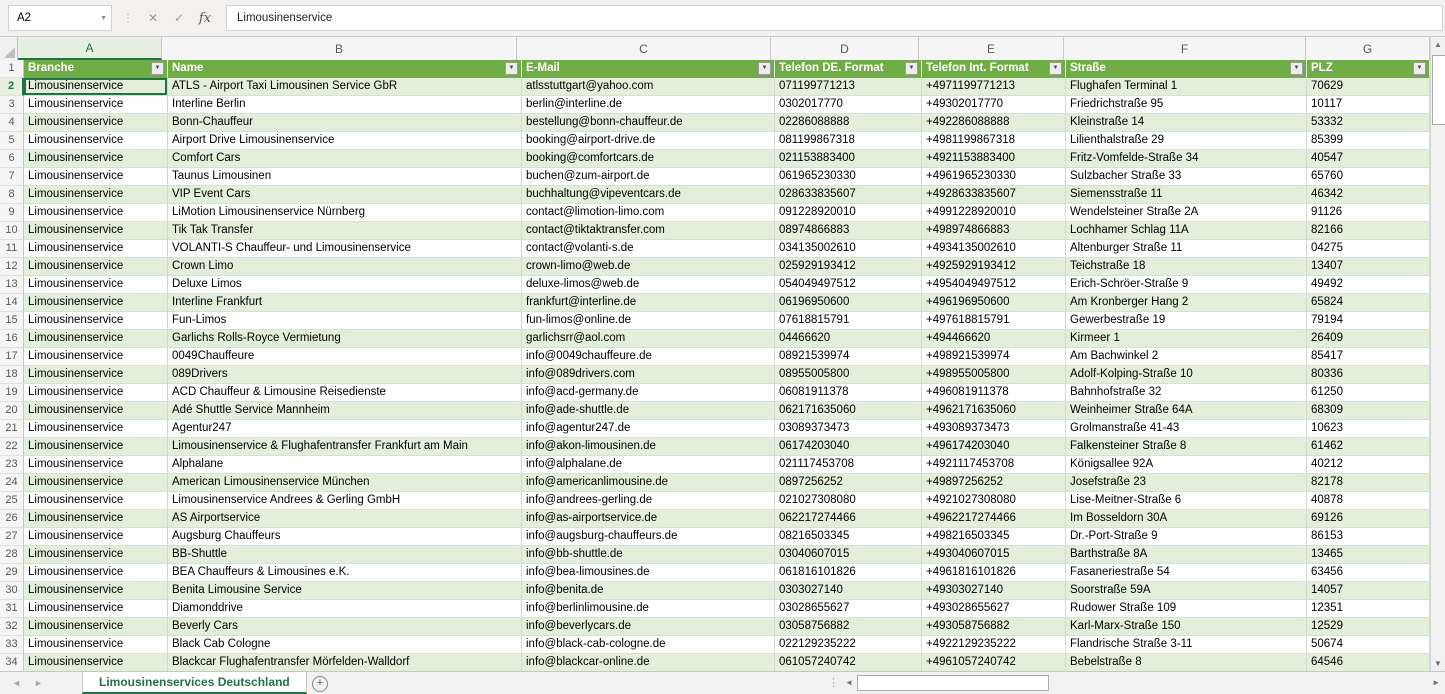 The width and height of the screenshot is (1445, 694). Describe the element at coordinates (1368, 375) in the screenshot. I see `cell-G18: 80336` at that location.